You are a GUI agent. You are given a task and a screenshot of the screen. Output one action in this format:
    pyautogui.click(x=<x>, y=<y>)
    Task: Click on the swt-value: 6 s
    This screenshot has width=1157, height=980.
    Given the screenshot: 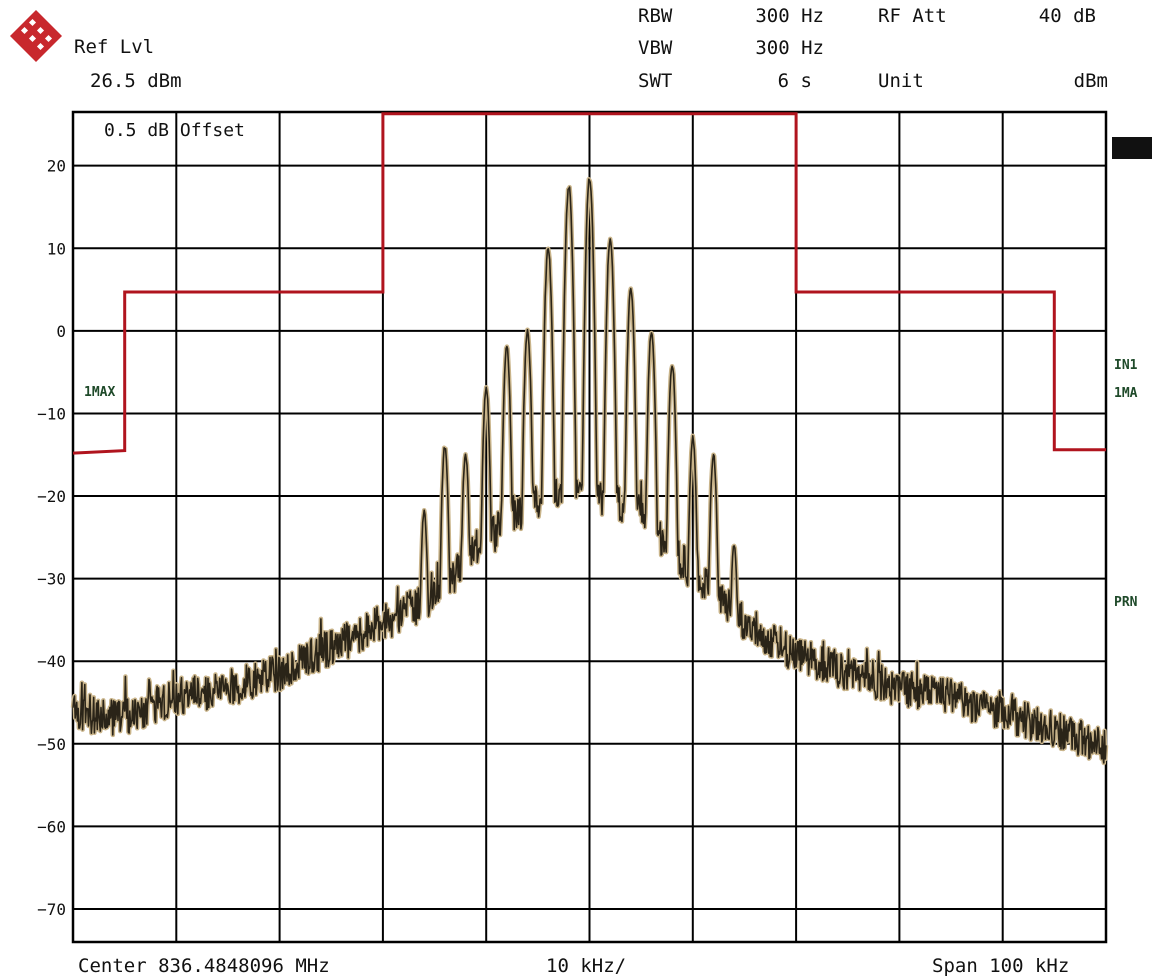 What is the action you would take?
    pyautogui.click(x=794, y=81)
    